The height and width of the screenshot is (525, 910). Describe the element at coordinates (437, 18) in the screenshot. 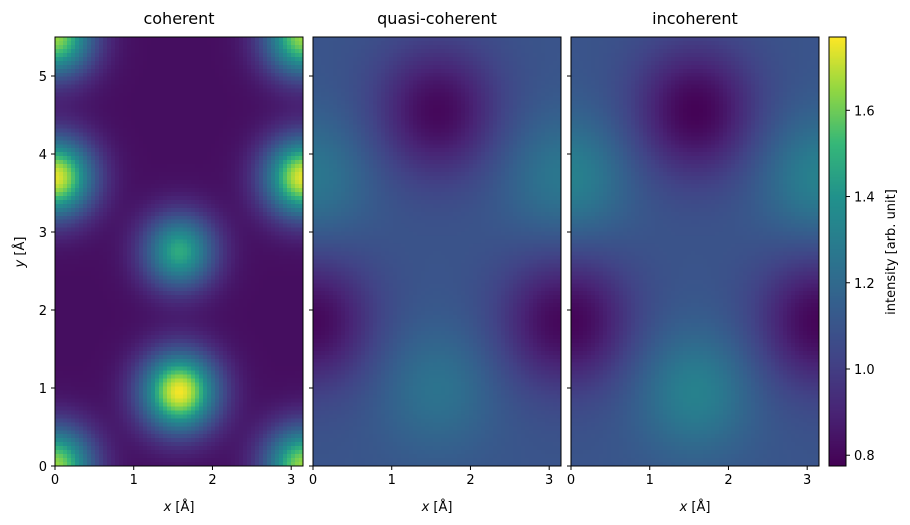

I see `title-quasi-coherent: quasi-coherent` at that location.